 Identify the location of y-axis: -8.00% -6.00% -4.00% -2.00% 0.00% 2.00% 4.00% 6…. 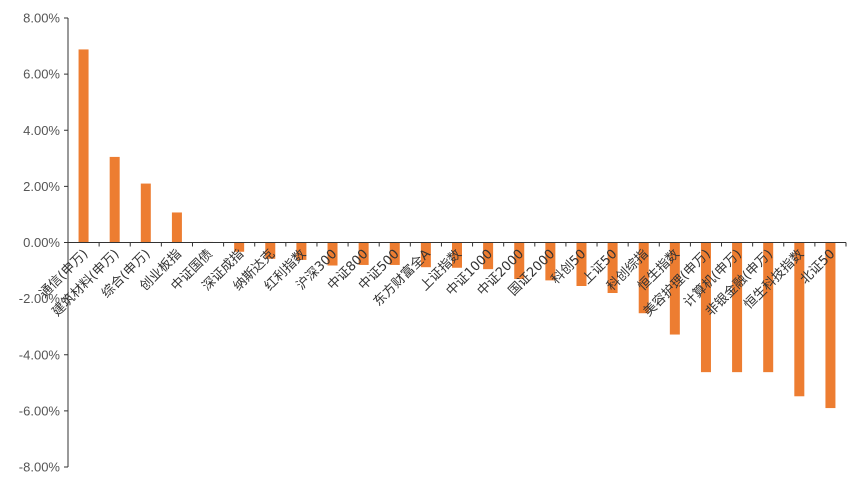
(44, 243).